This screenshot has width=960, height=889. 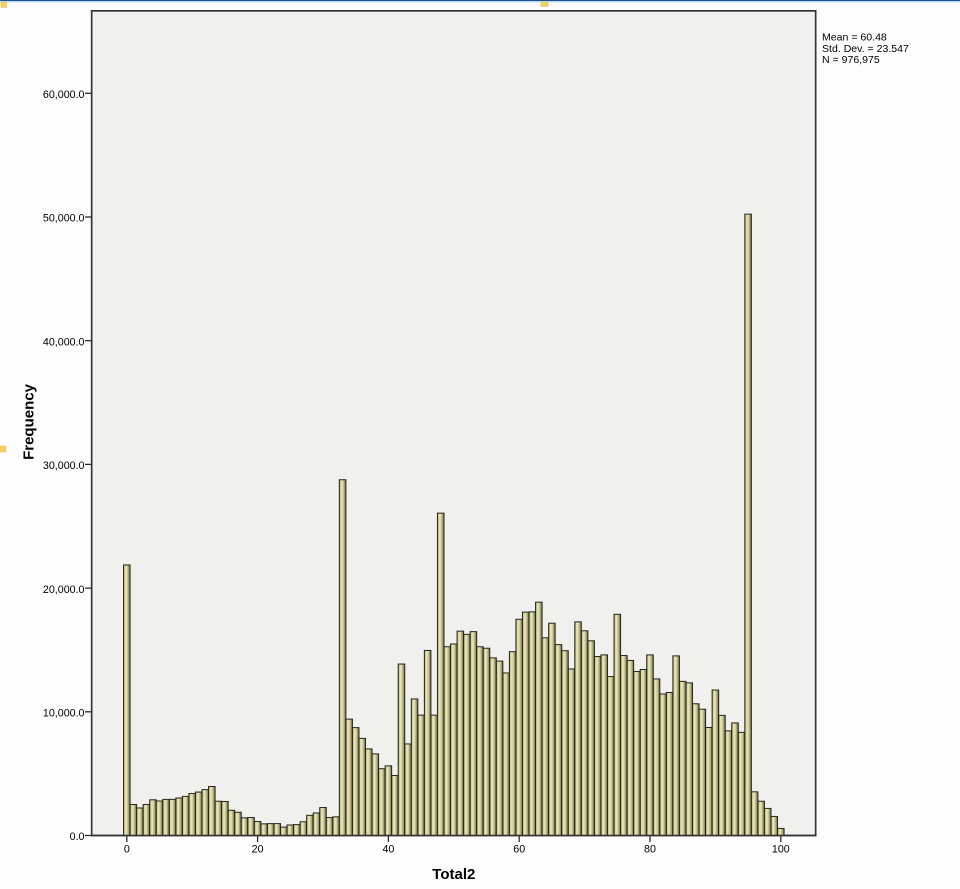 What do you see at coordinates (851, 60) in the screenshot?
I see `svg-text: N = 976,975` at bounding box center [851, 60].